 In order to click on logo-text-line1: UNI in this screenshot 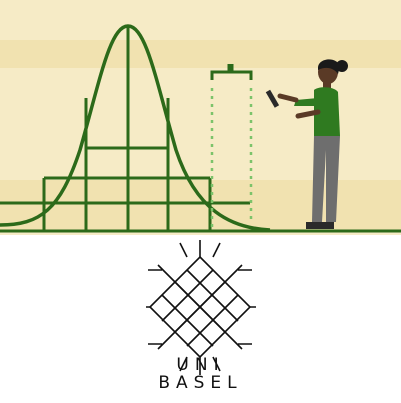, I will do `click(200, 365)`.